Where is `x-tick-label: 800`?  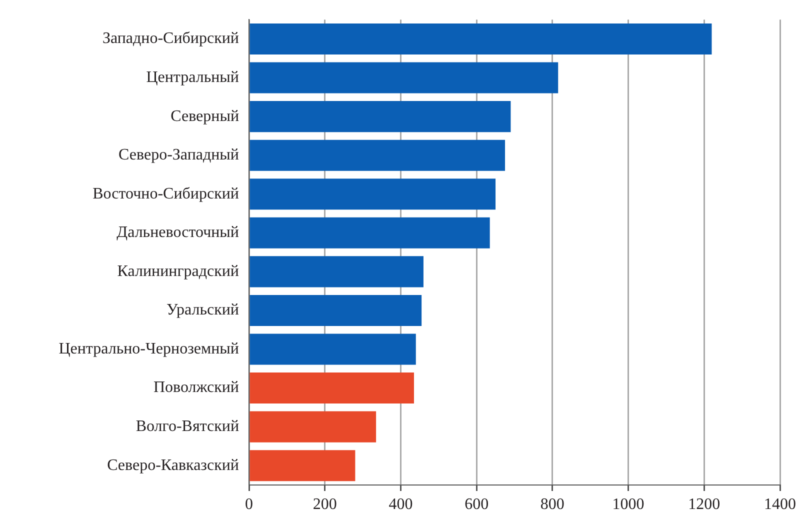 x-tick-label: 800 is located at coordinates (552, 504).